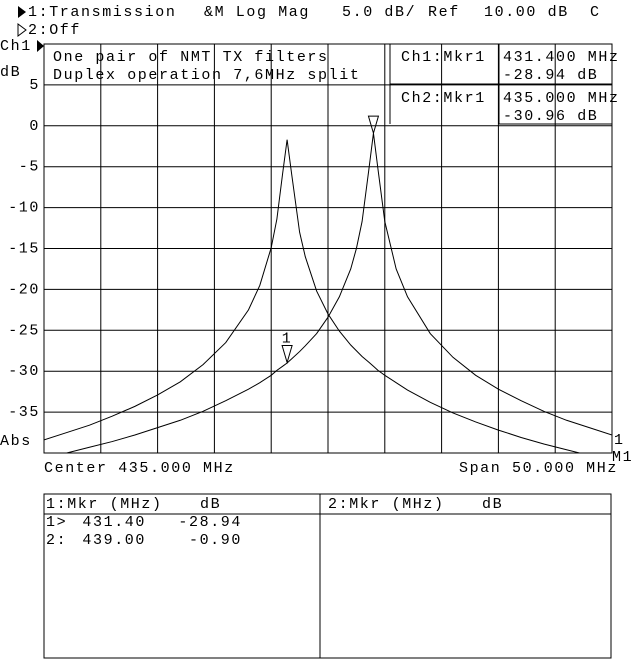  What do you see at coordinates (24, 371) in the screenshot?
I see `y-tick-label: -30` at bounding box center [24, 371].